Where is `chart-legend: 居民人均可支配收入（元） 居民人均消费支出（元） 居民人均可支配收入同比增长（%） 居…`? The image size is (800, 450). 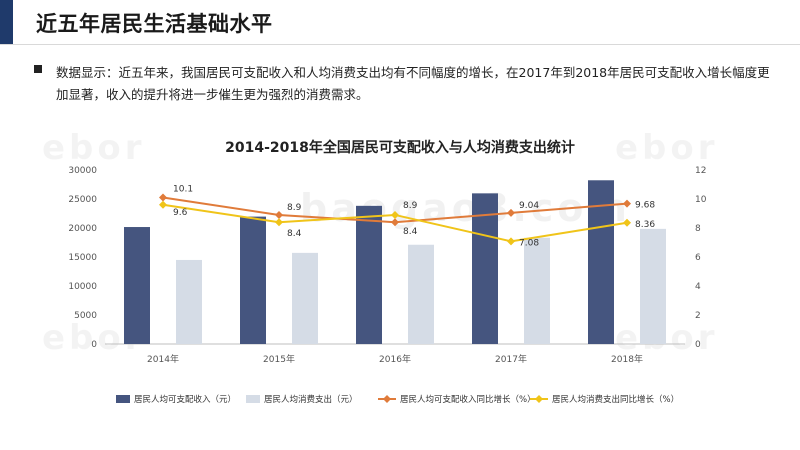
chart-legend: 居民人均可支配收入（元） 居民人均消费支出（元） 居民人均可支配收入同比增长（%） 居… is located at coordinates (397, 399).